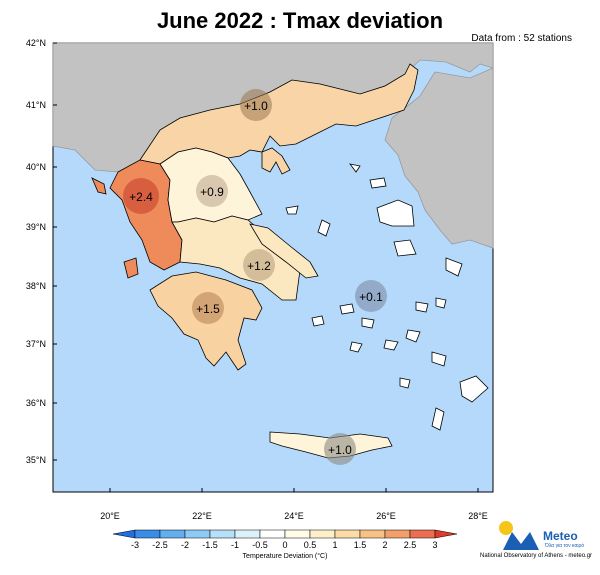  Describe the element at coordinates (36, 43) in the screenshot. I see `lat-label: 42°N` at that location.